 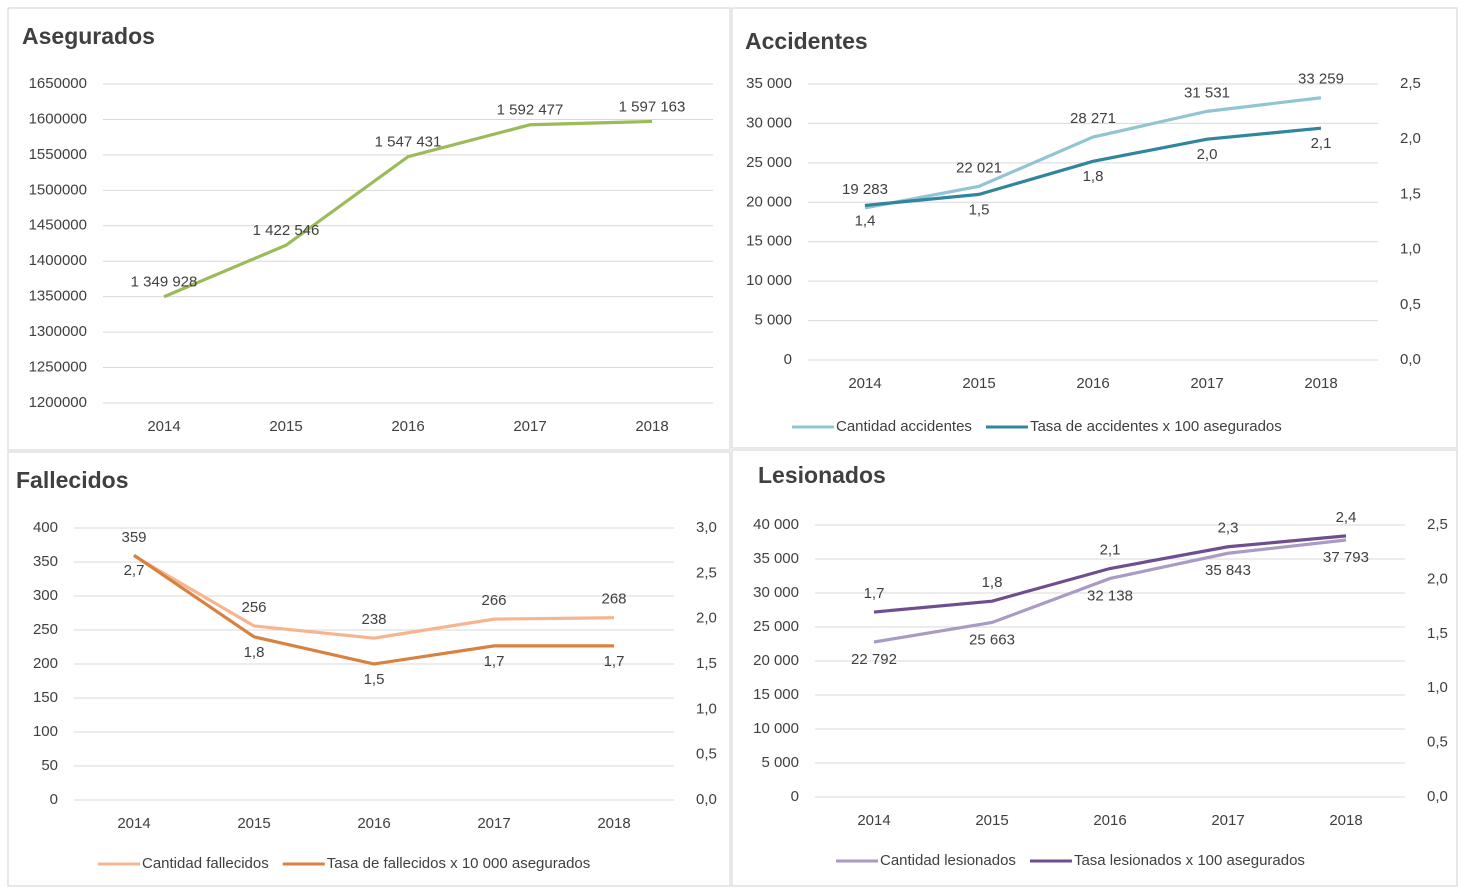 I want to click on y-tick-label: 1300000, so click(x=58, y=331).